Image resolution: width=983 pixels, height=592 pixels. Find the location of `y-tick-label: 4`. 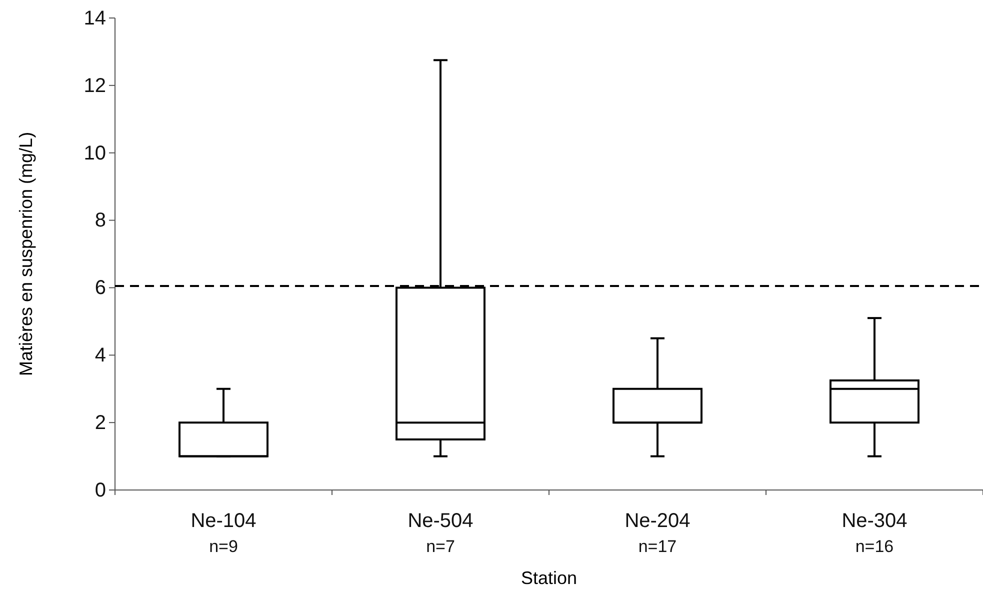

y-tick-label: 4 is located at coordinates (100, 355).